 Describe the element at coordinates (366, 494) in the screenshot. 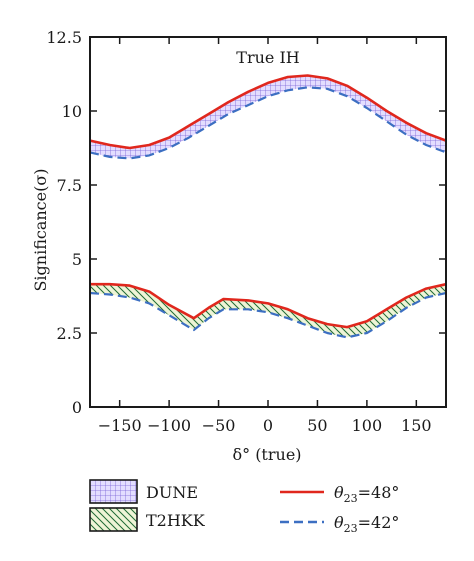

I see `legend-label-theta-0: θ23=48°` at that location.